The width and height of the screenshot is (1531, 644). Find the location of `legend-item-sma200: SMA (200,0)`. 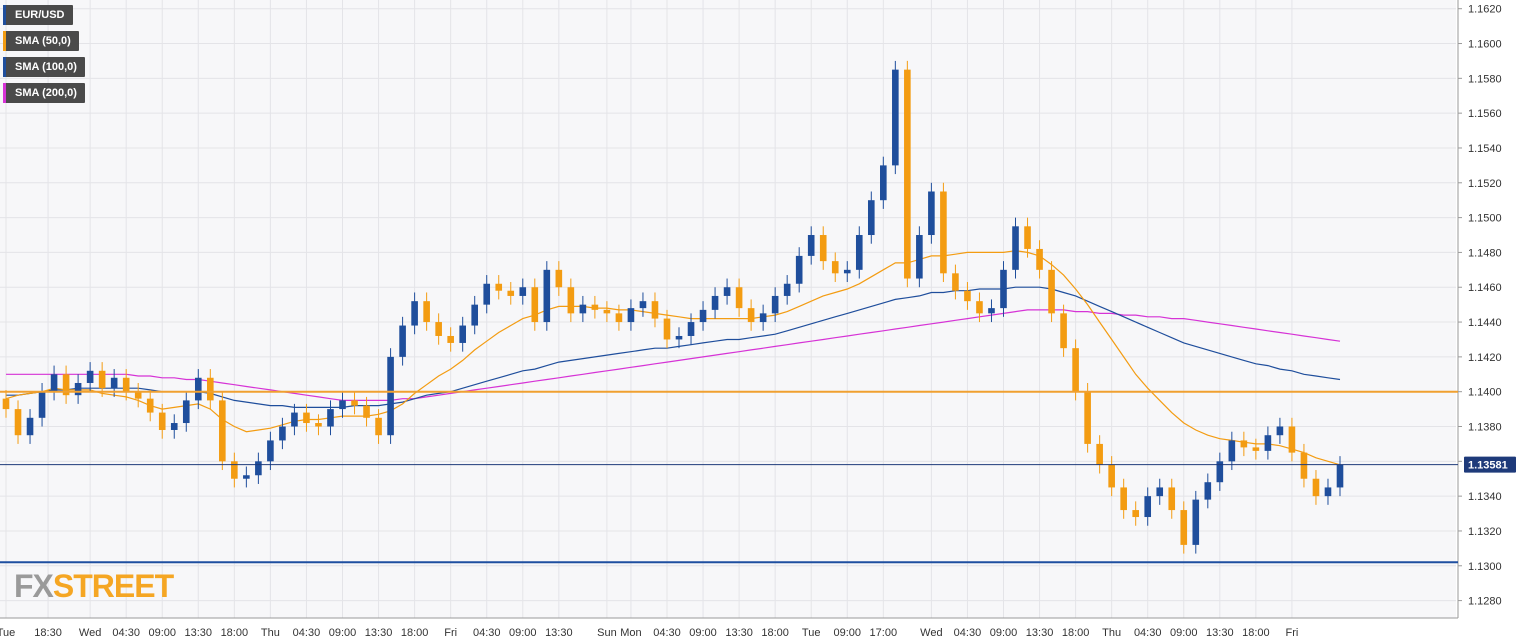

legend-item-sma200: SMA (200,0) is located at coordinates (44, 93).